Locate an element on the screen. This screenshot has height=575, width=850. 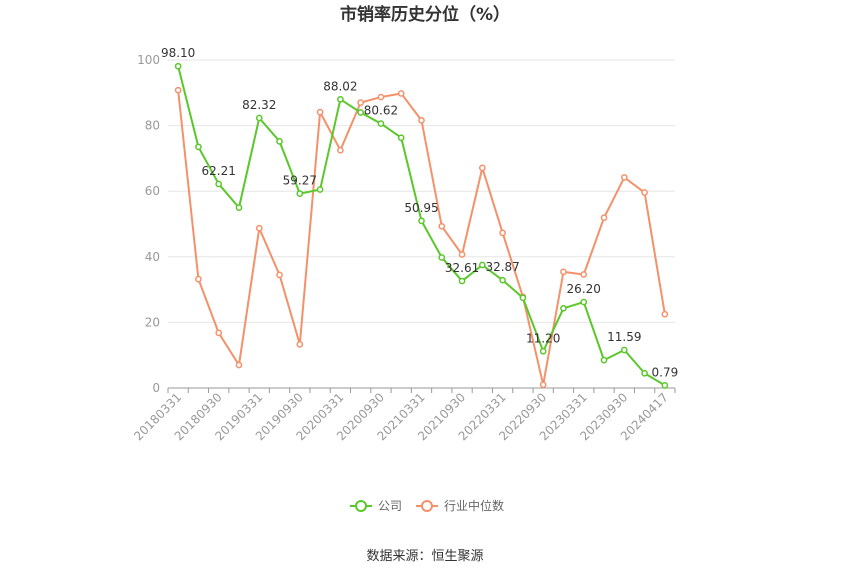
y-tick-label: 40 is located at coordinates (152, 257).